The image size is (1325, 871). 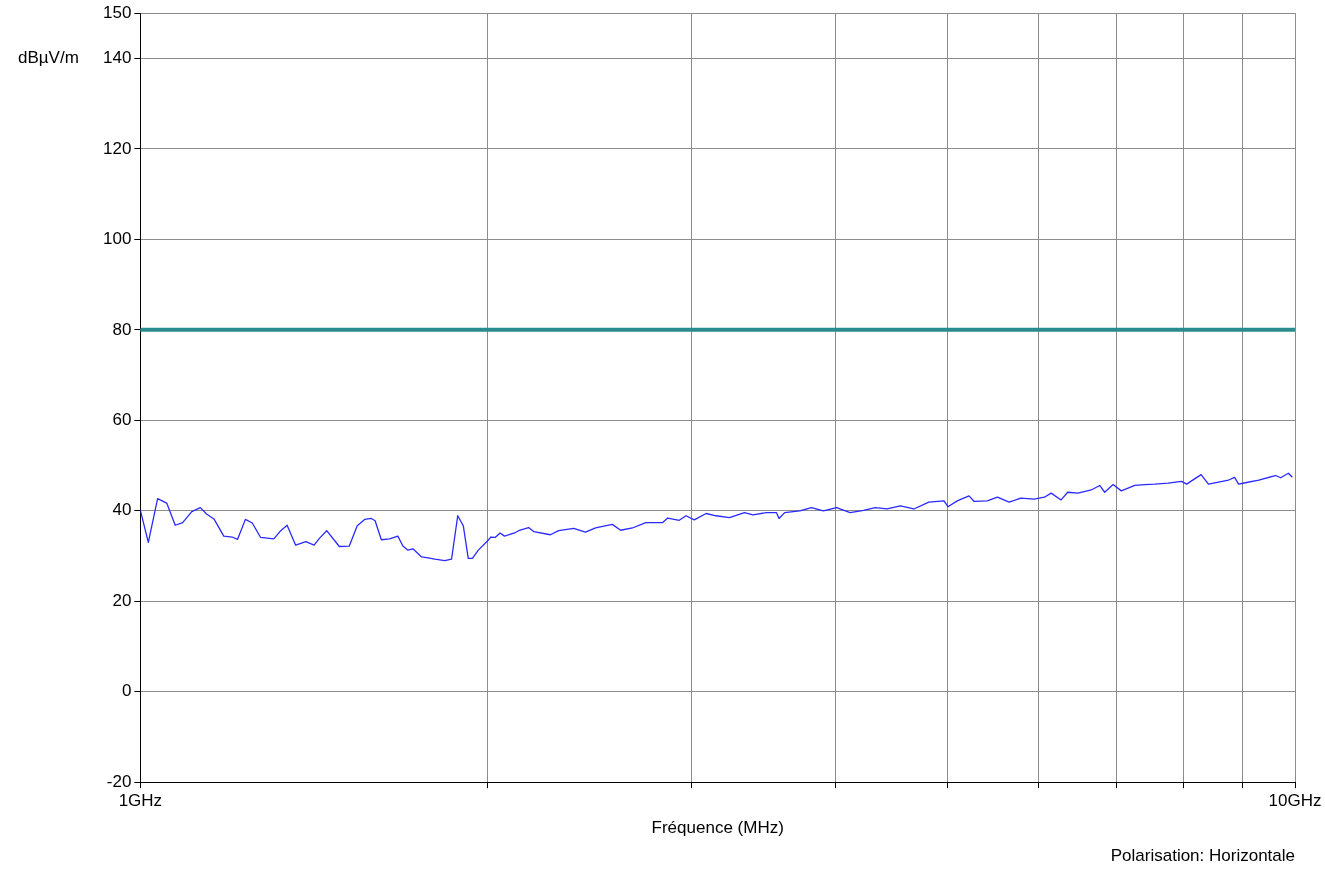 I want to click on y-tick-label: 60, so click(x=122, y=420).